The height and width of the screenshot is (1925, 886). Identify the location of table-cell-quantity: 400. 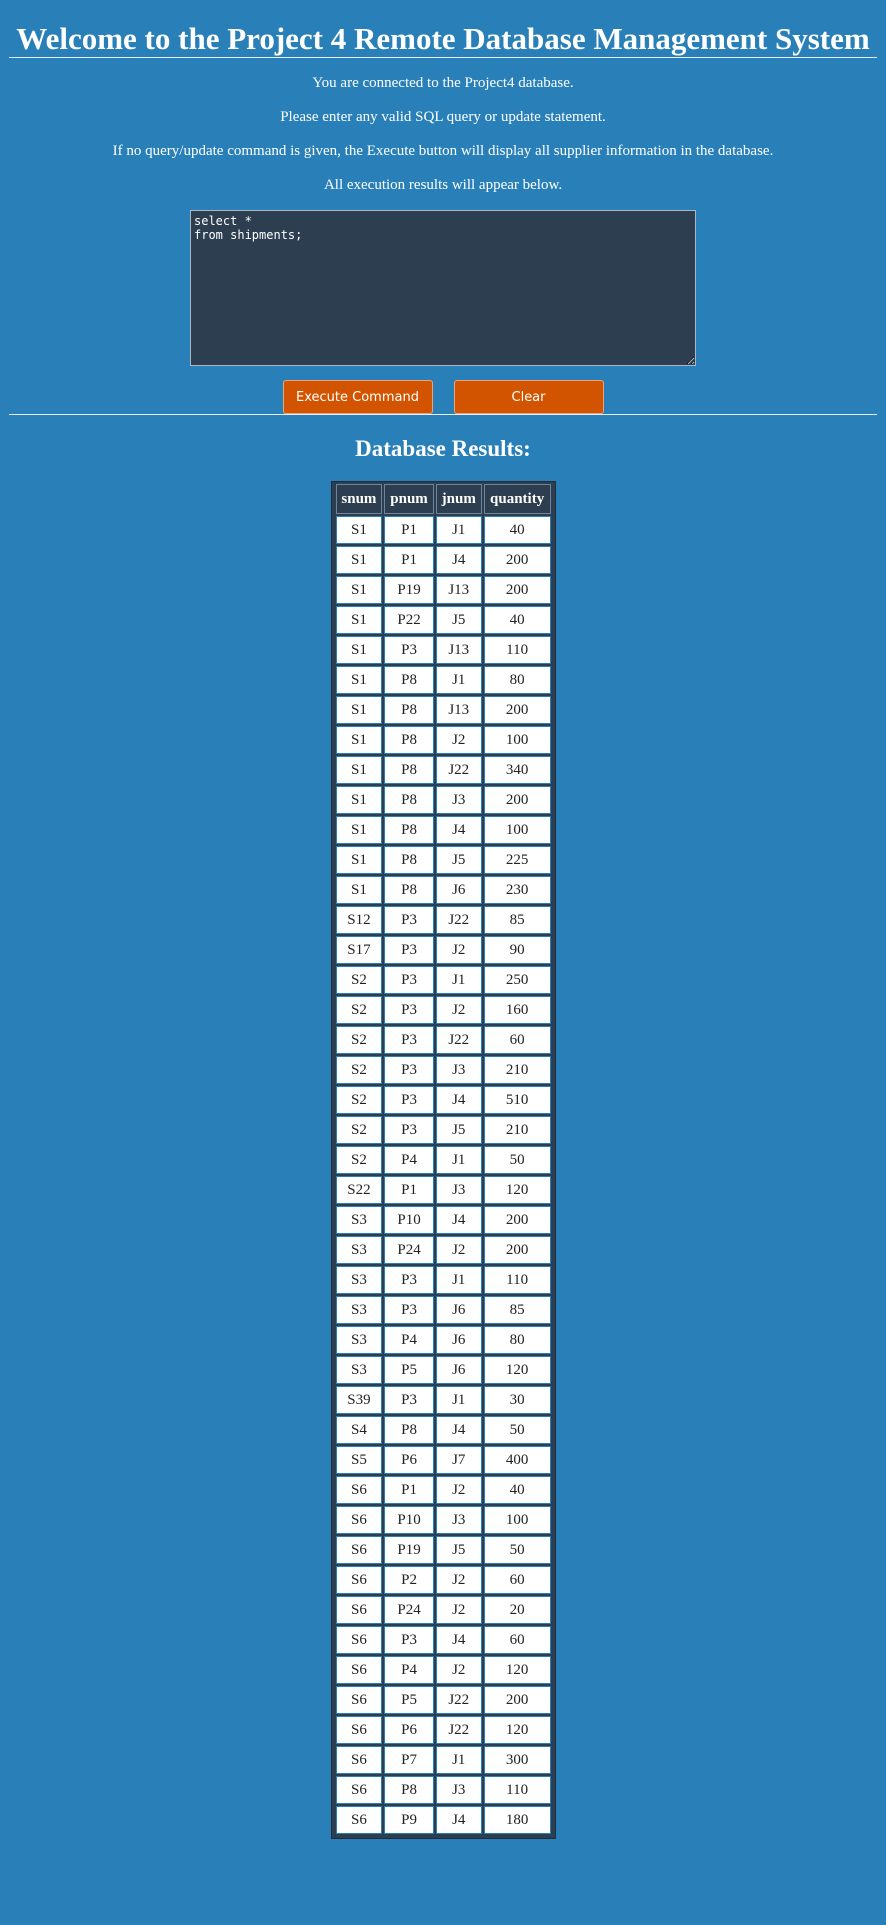
(517, 1460).